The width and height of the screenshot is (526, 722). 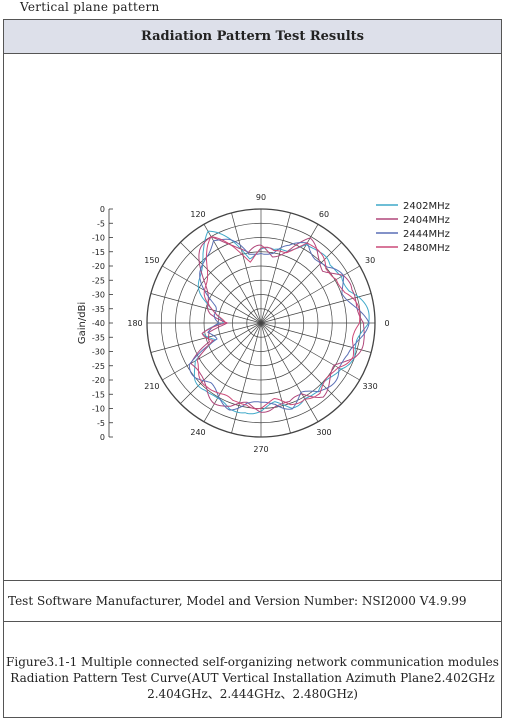 I want to click on caption-line-3: 2.404GHz、2.444GHz、2.480GHz), so click(x=252, y=694).